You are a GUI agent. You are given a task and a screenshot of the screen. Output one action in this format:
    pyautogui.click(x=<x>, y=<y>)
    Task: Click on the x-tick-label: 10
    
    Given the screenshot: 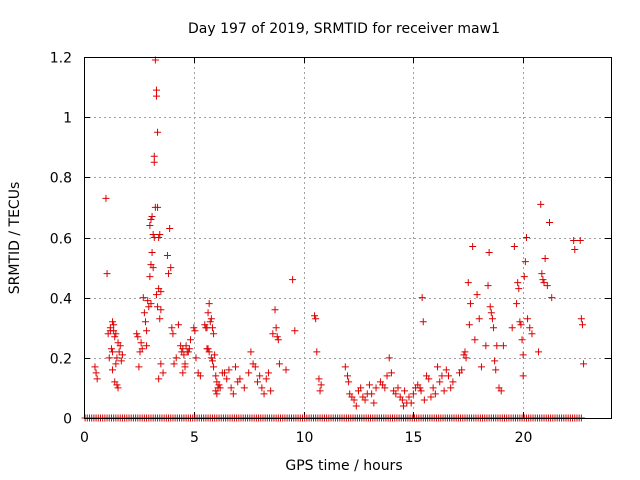 What is the action you would take?
    pyautogui.click(x=305, y=438)
    